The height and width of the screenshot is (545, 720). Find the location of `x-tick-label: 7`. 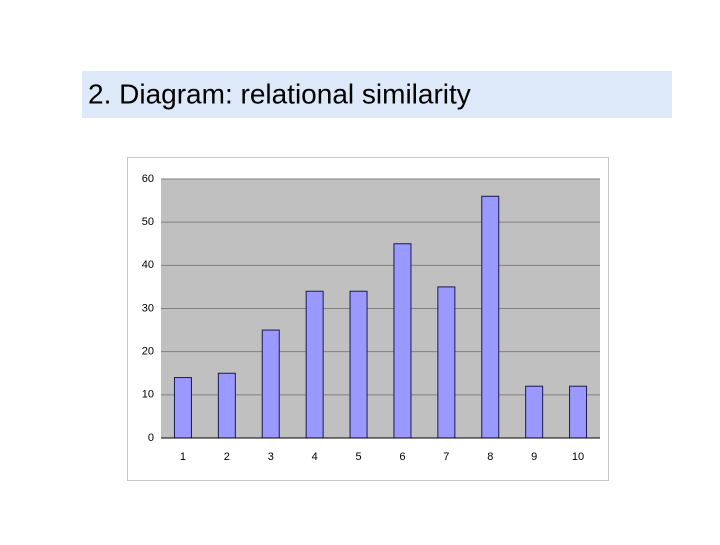

x-tick-label: 7 is located at coordinates (446, 457).